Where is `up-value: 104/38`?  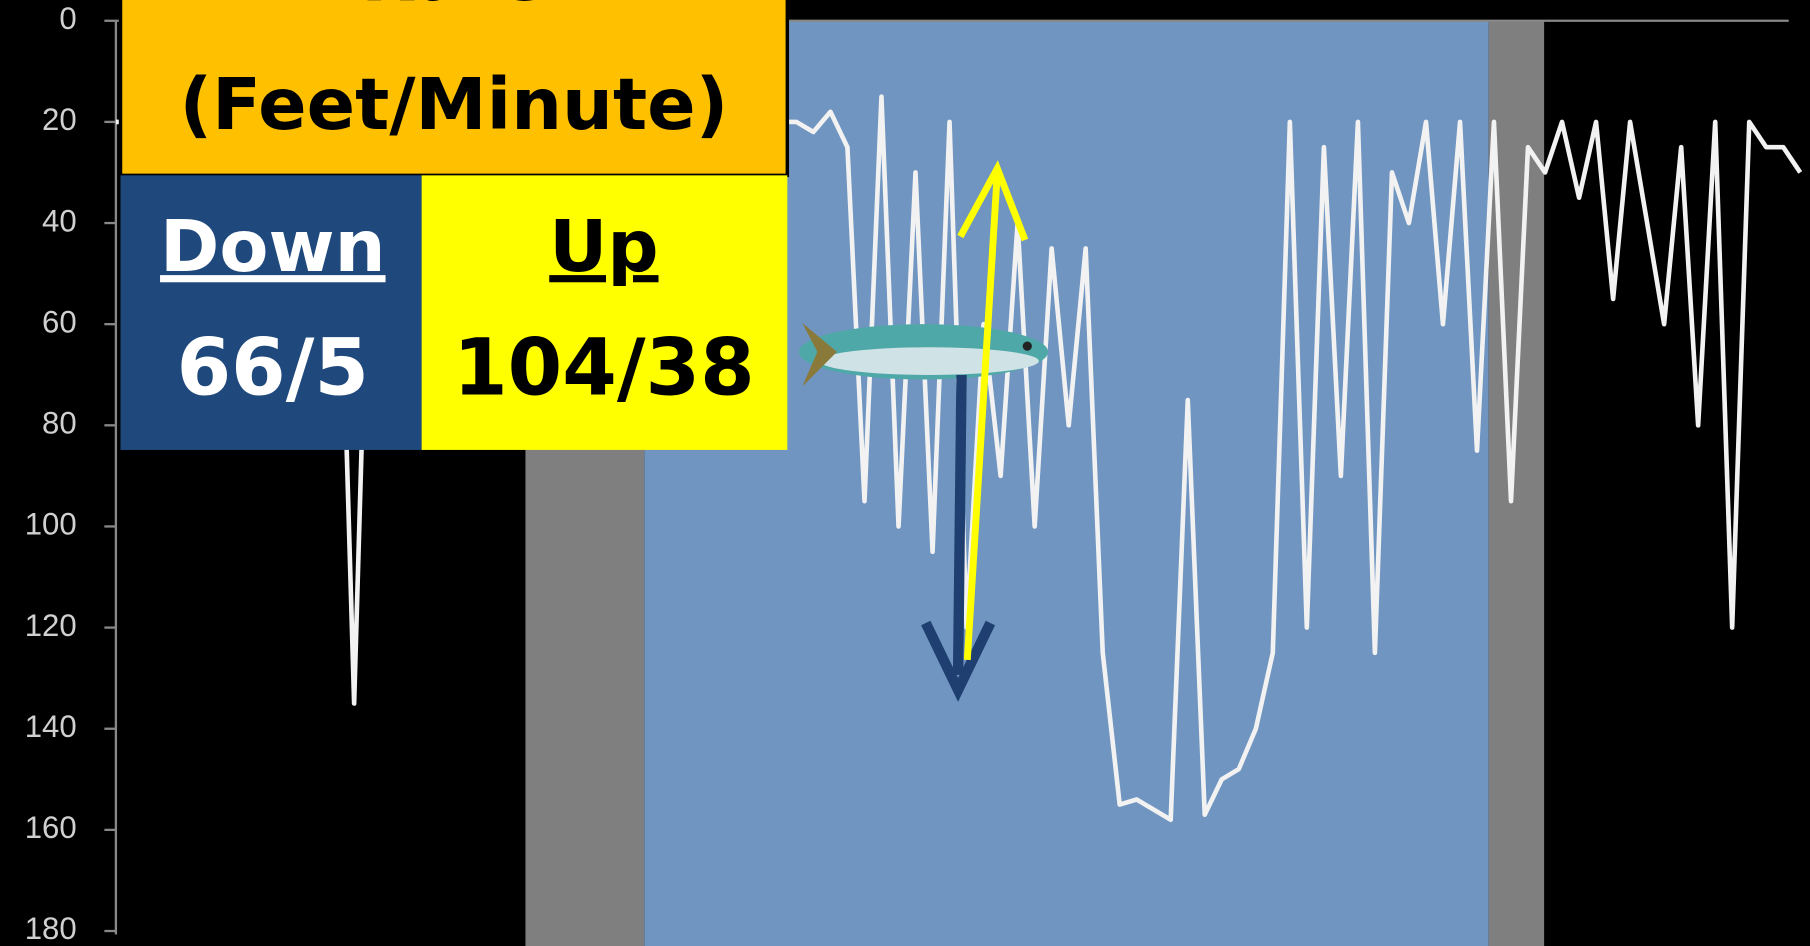
up-value: 104/38 is located at coordinates (604, 368).